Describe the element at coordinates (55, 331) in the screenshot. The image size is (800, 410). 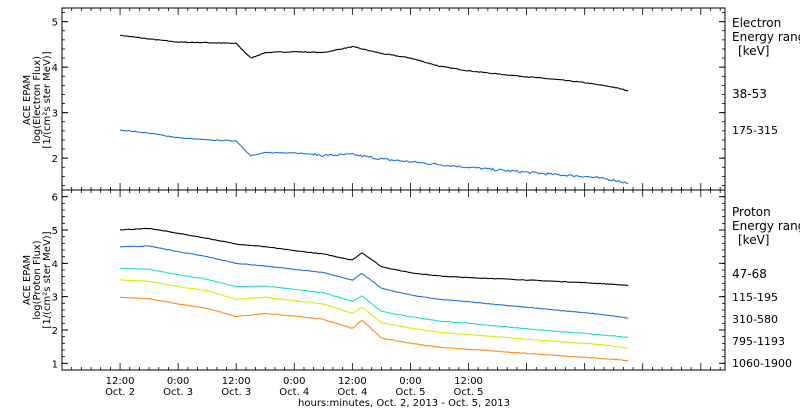
I see `proton-ytick-label-2: 2` at that location.